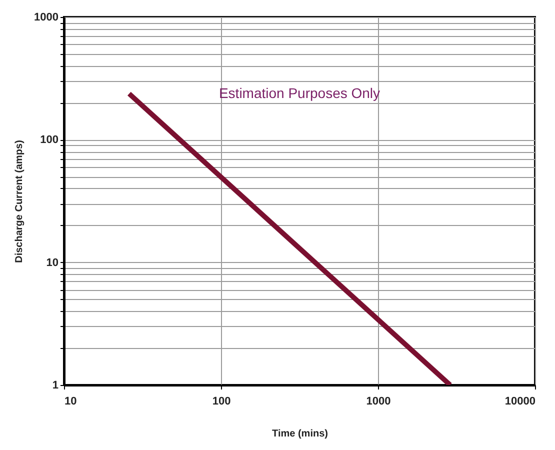 The height and width of the screenshot is (450, 555). I want to click on x-tick-label: 10000, so click(520, 402).